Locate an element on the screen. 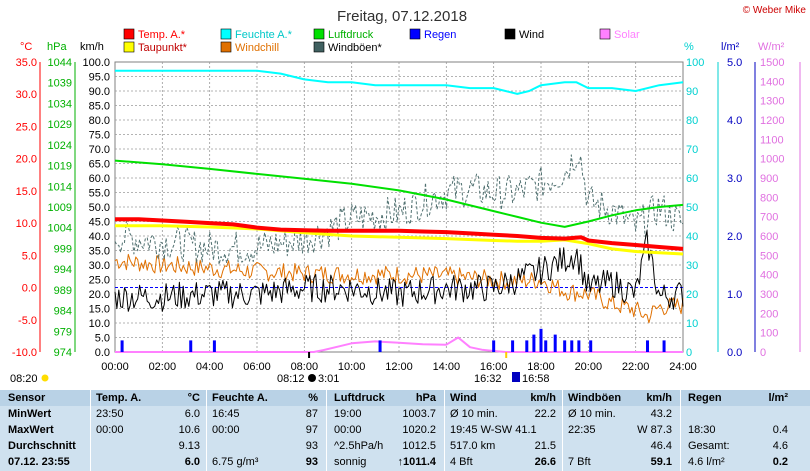  temp-tick-label: 0.0 is located at coordinates (29, 289).